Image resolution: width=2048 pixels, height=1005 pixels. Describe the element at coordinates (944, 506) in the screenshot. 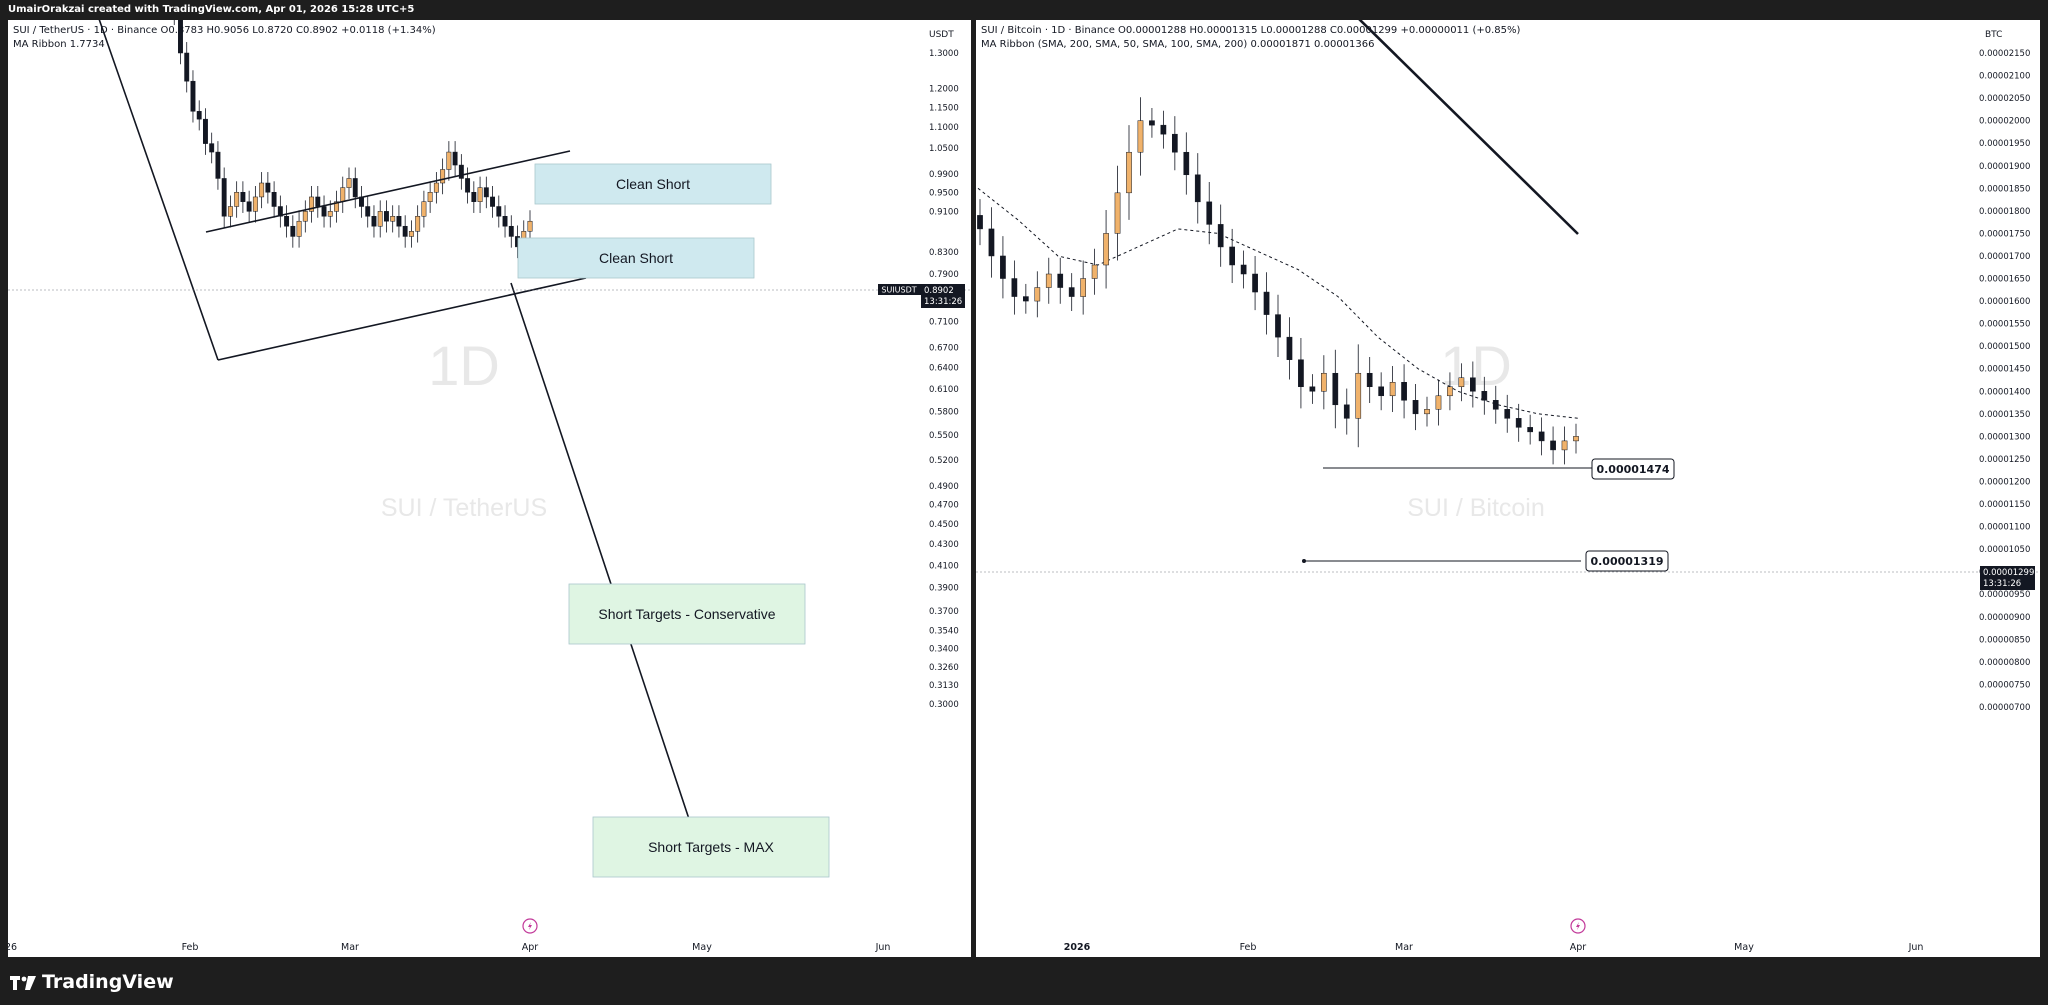

I see `left-price-tick: 0.4700` at that location.